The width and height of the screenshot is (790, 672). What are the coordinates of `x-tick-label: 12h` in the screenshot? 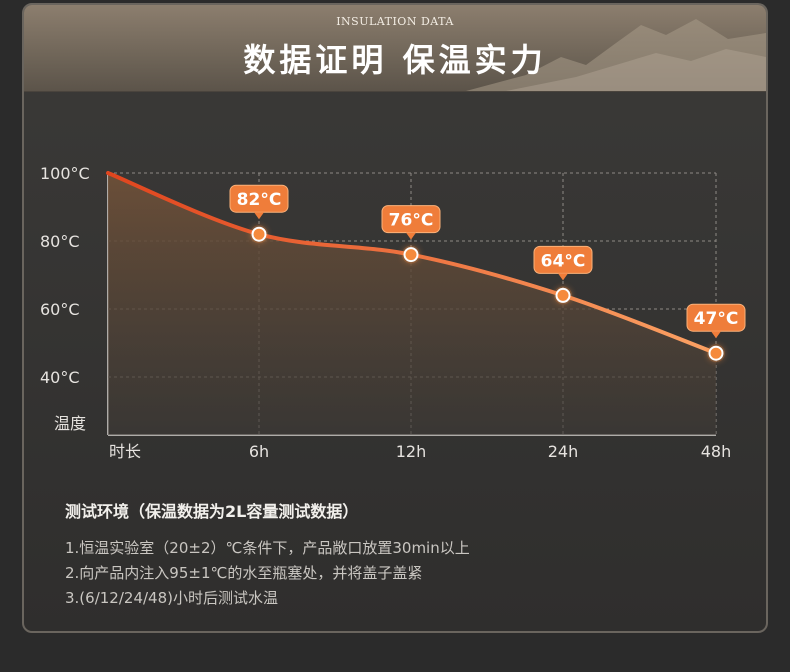 It's located at (411, 451).